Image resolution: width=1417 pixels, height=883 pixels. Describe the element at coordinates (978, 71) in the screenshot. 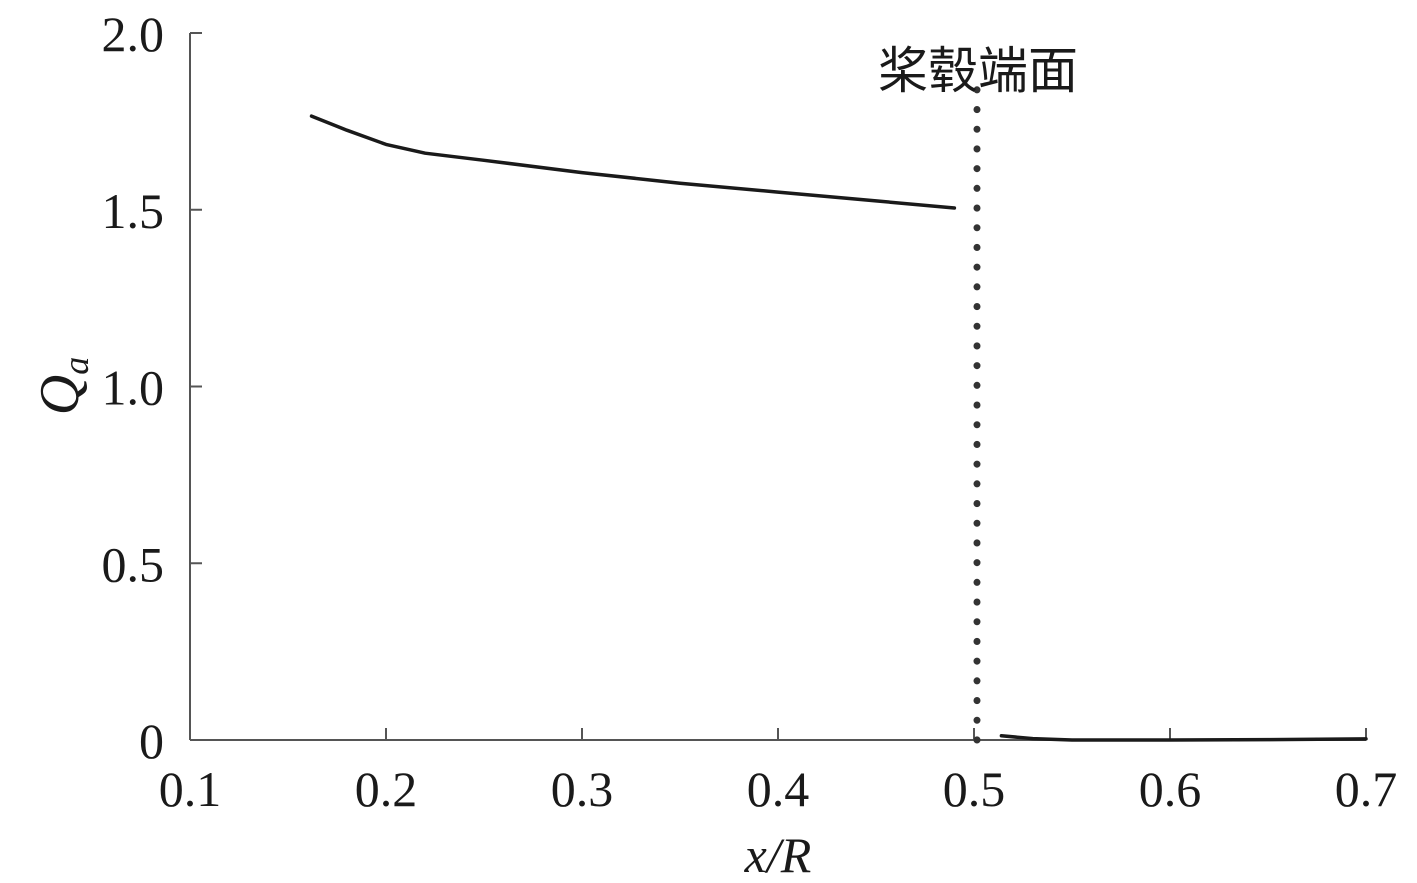

I see `hub-end-face-label: 桨毂端面` at that location.